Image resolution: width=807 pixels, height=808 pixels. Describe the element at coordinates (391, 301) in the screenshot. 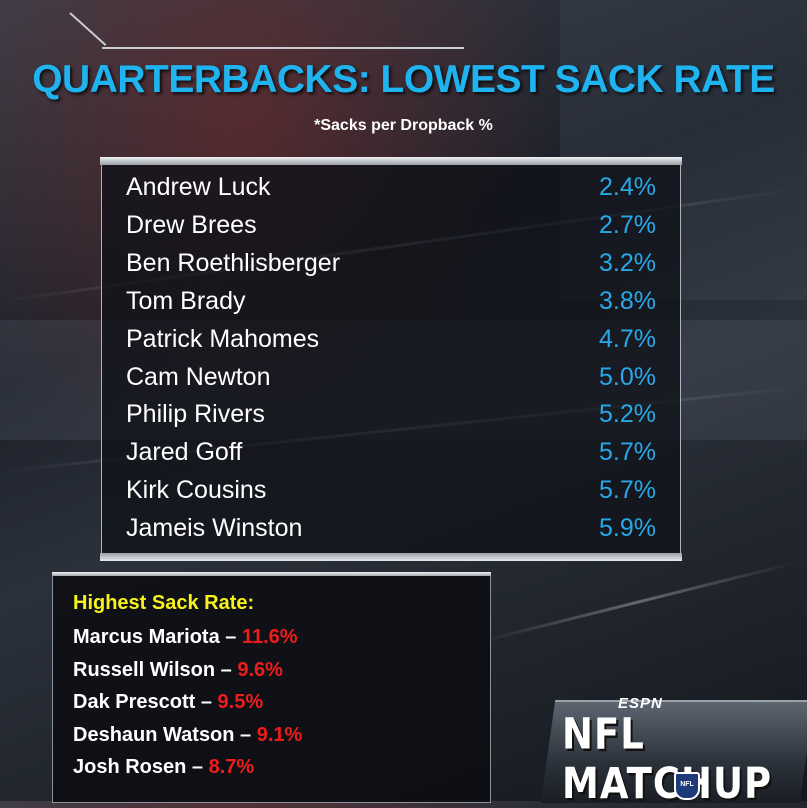

I see `table-row: Tom Brady 3.8%` at that location.